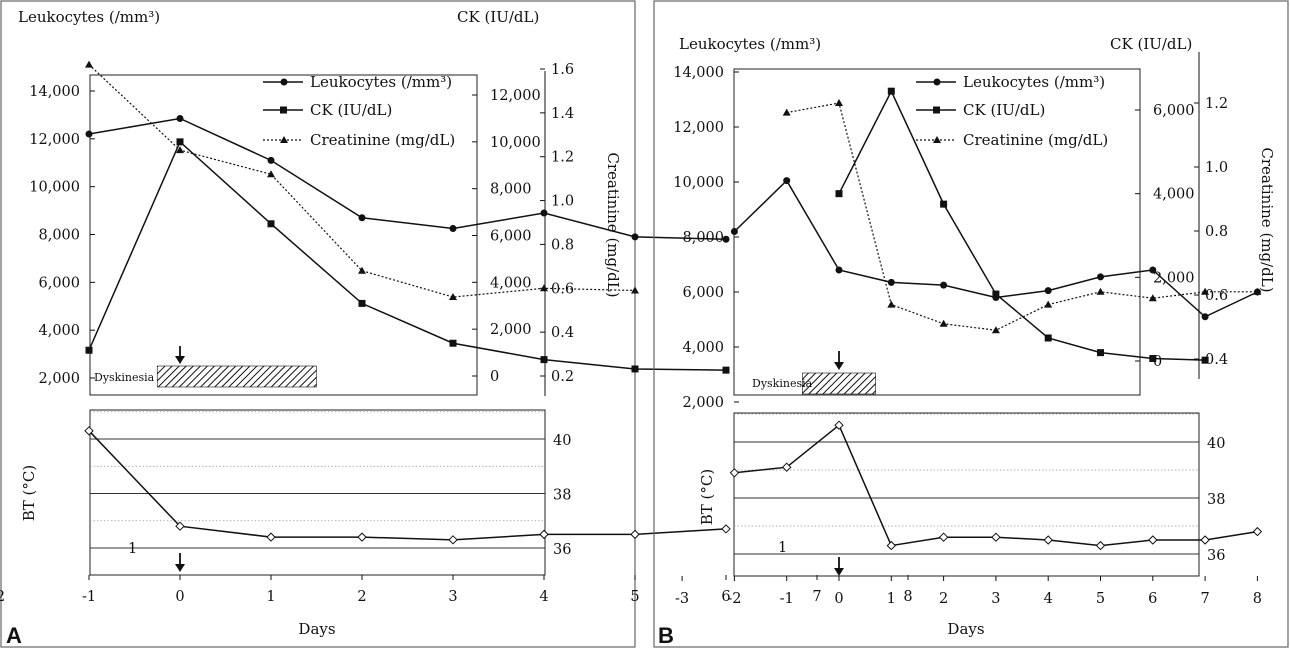 The width and height of the screenshot is (1290, 649). Describe the element at coordinates (937, 139) in the screenshot. I see `legend-creatinine-marker` at that location.